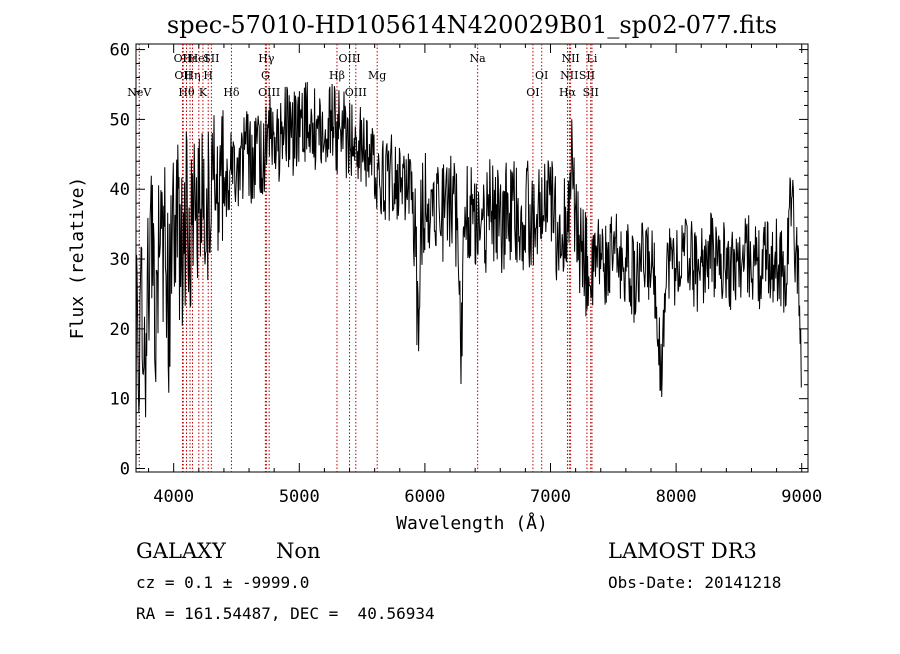  I want to click on line-marker-label: NeV, so click(139, 92).